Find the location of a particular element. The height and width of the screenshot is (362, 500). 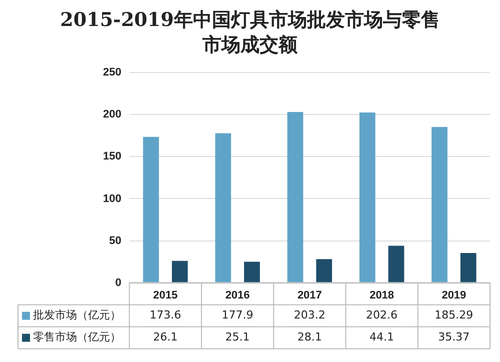

data-label: 185.29 is located at coordinates (454, 315).